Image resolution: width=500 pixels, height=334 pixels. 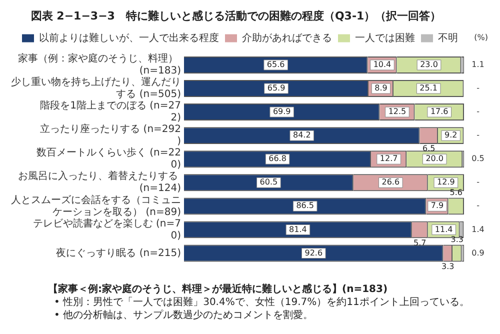 What do you see at coordinates (109, 158) in the screenshot?
I see `y-tick-label: 数百メートルくらい歩く (n=220)` at bounding box center [109, 158].